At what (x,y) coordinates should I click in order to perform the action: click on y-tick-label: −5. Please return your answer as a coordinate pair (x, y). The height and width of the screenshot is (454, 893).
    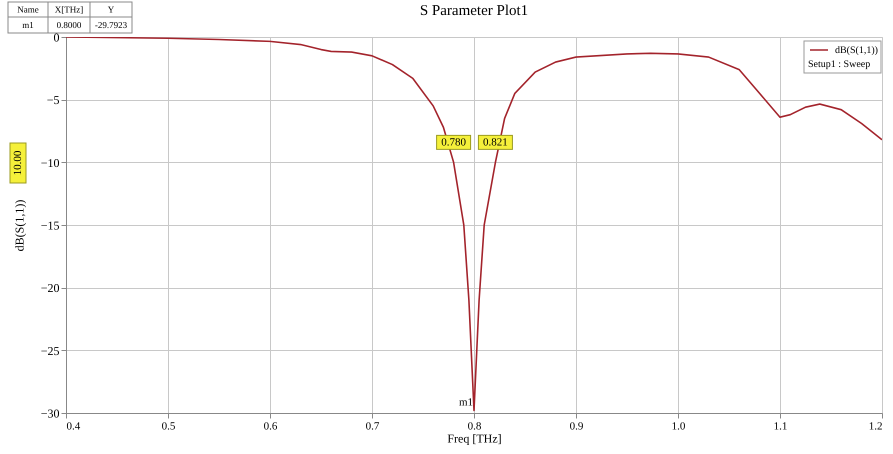
    Looking at the image, I should click on (53, 100).